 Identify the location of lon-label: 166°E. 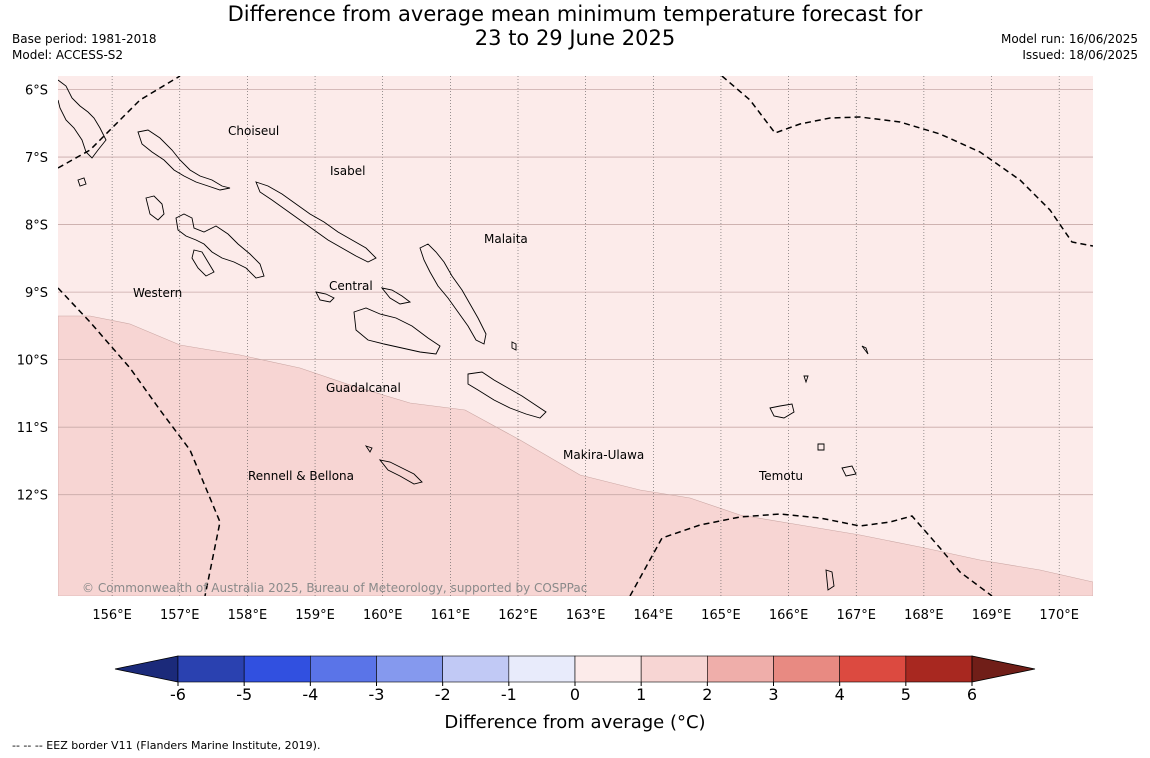
(789, 615).